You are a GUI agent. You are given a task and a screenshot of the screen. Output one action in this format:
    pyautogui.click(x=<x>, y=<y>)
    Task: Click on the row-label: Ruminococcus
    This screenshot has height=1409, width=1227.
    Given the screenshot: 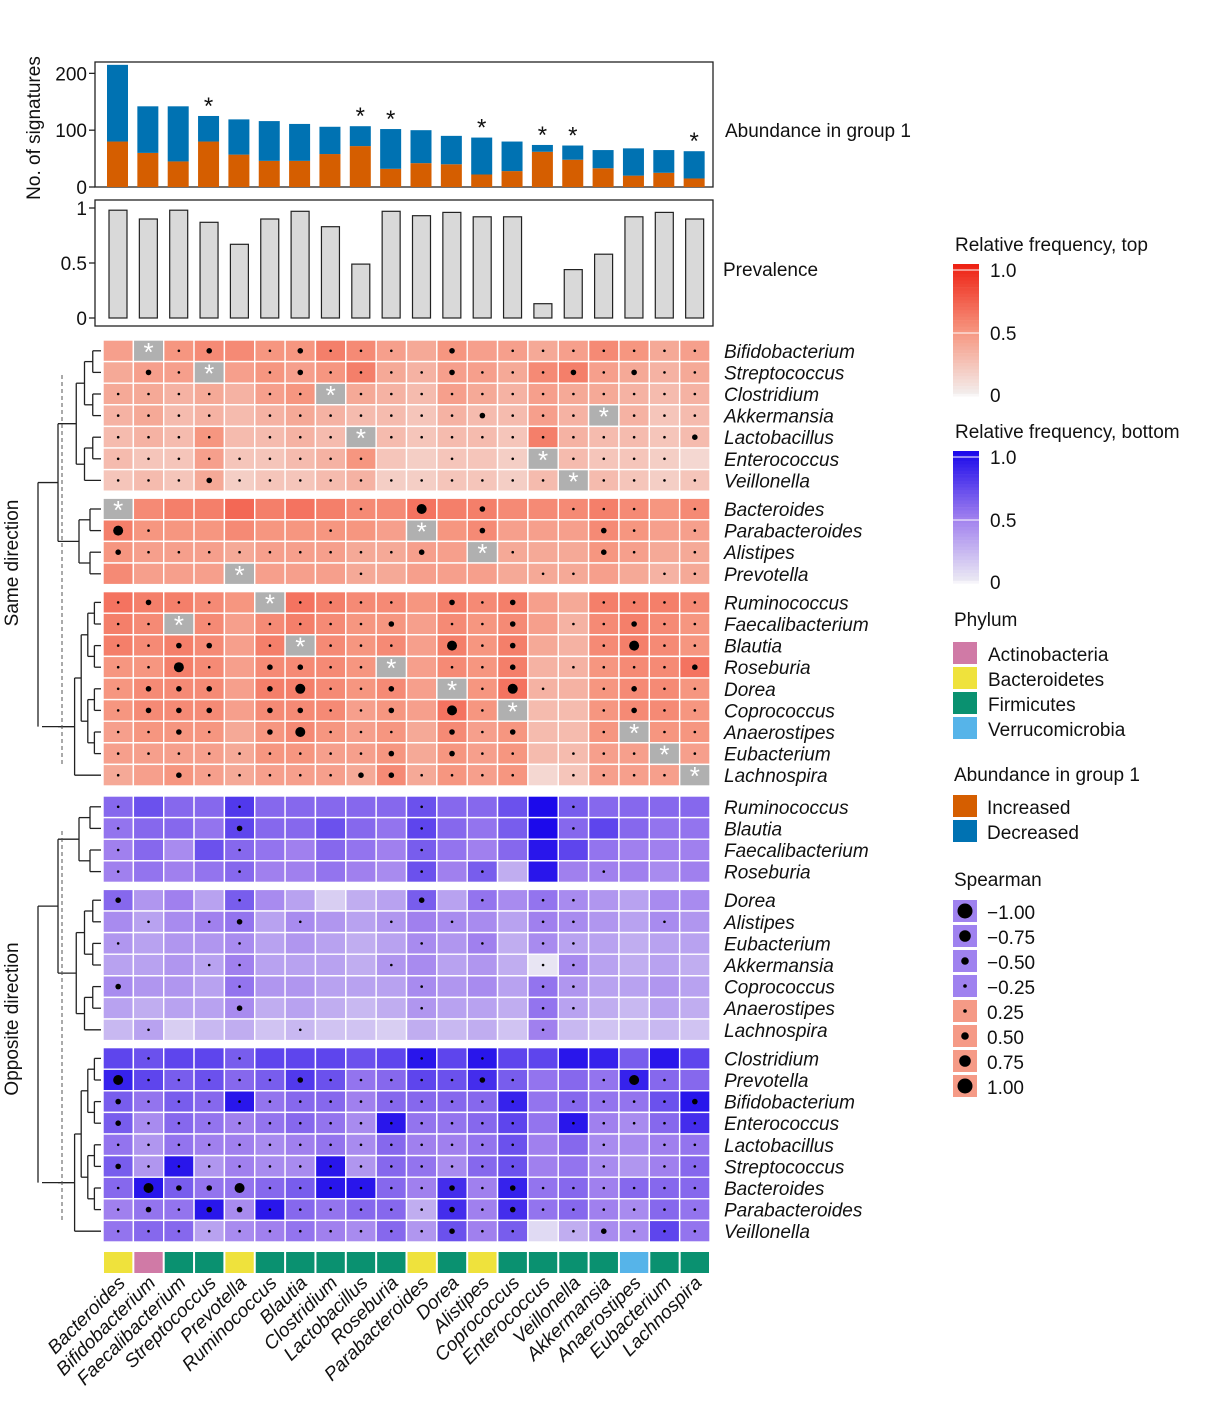 What is the action you would take?
    pyautogui.click(x=786, y=603)
    